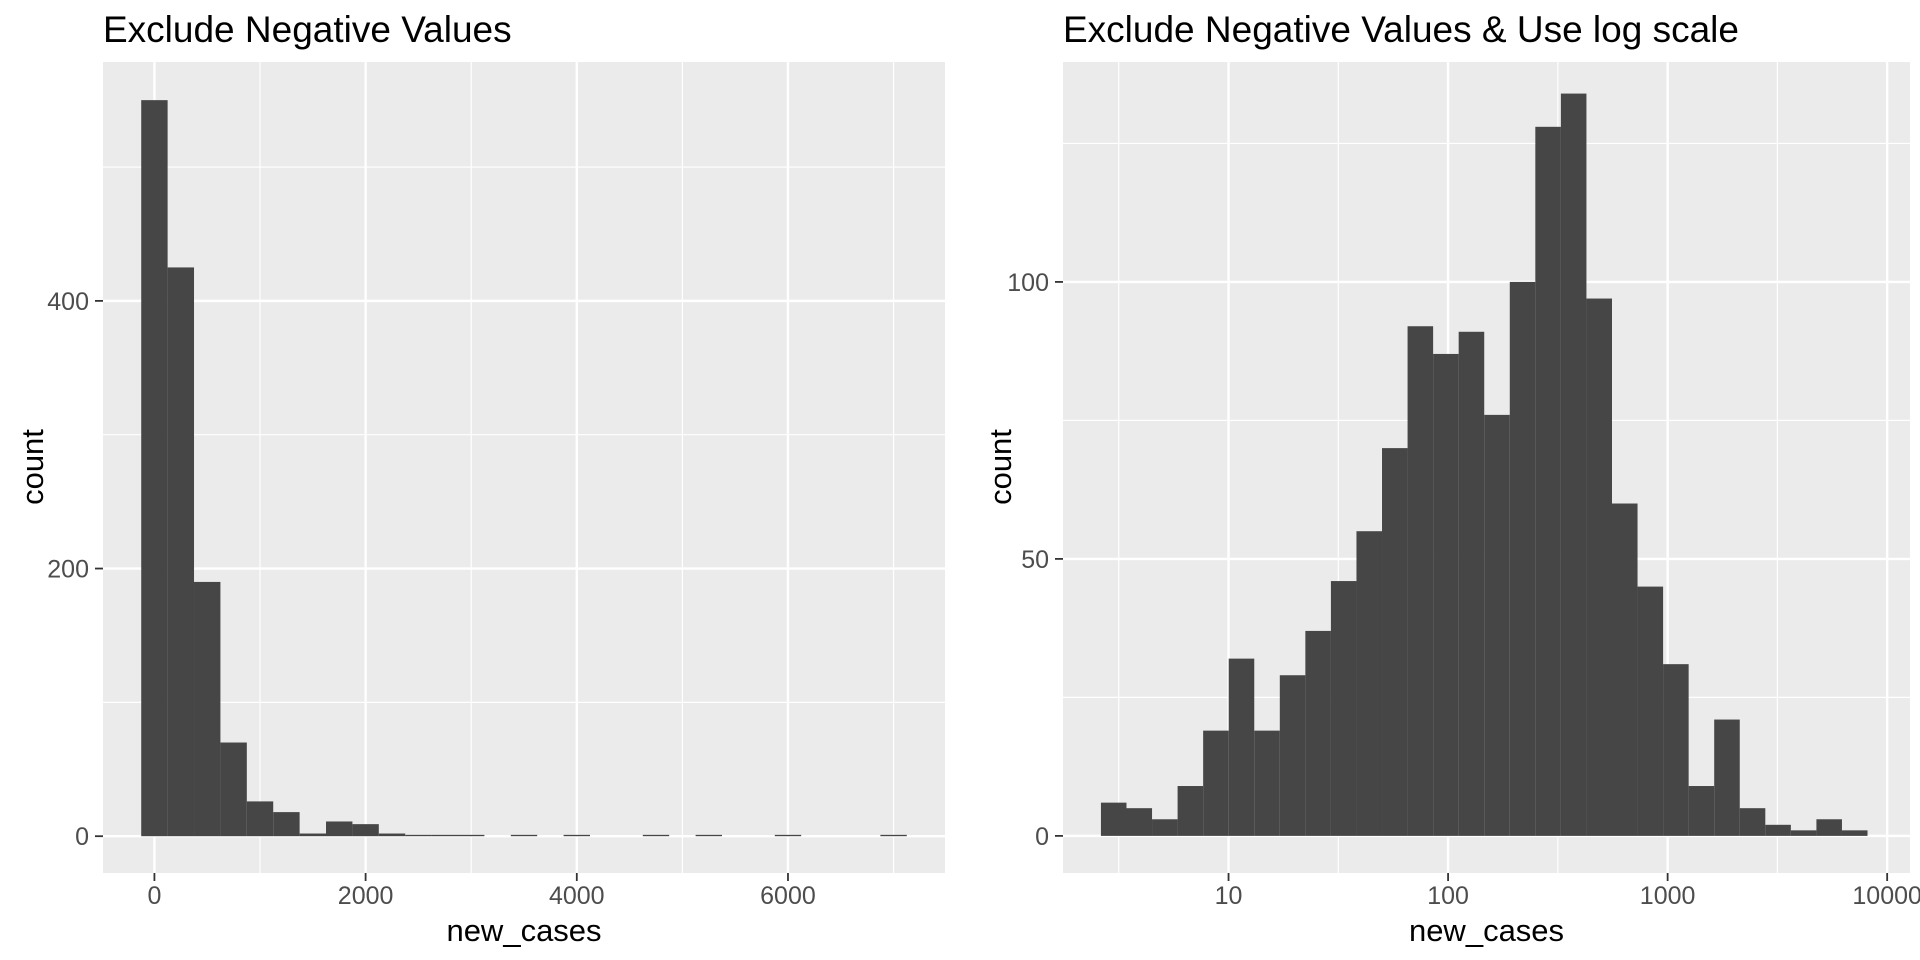  Describe the element at coordinates (1028, 283) in the screenshot. I see `y-axis-tick-label: 100` at that location.